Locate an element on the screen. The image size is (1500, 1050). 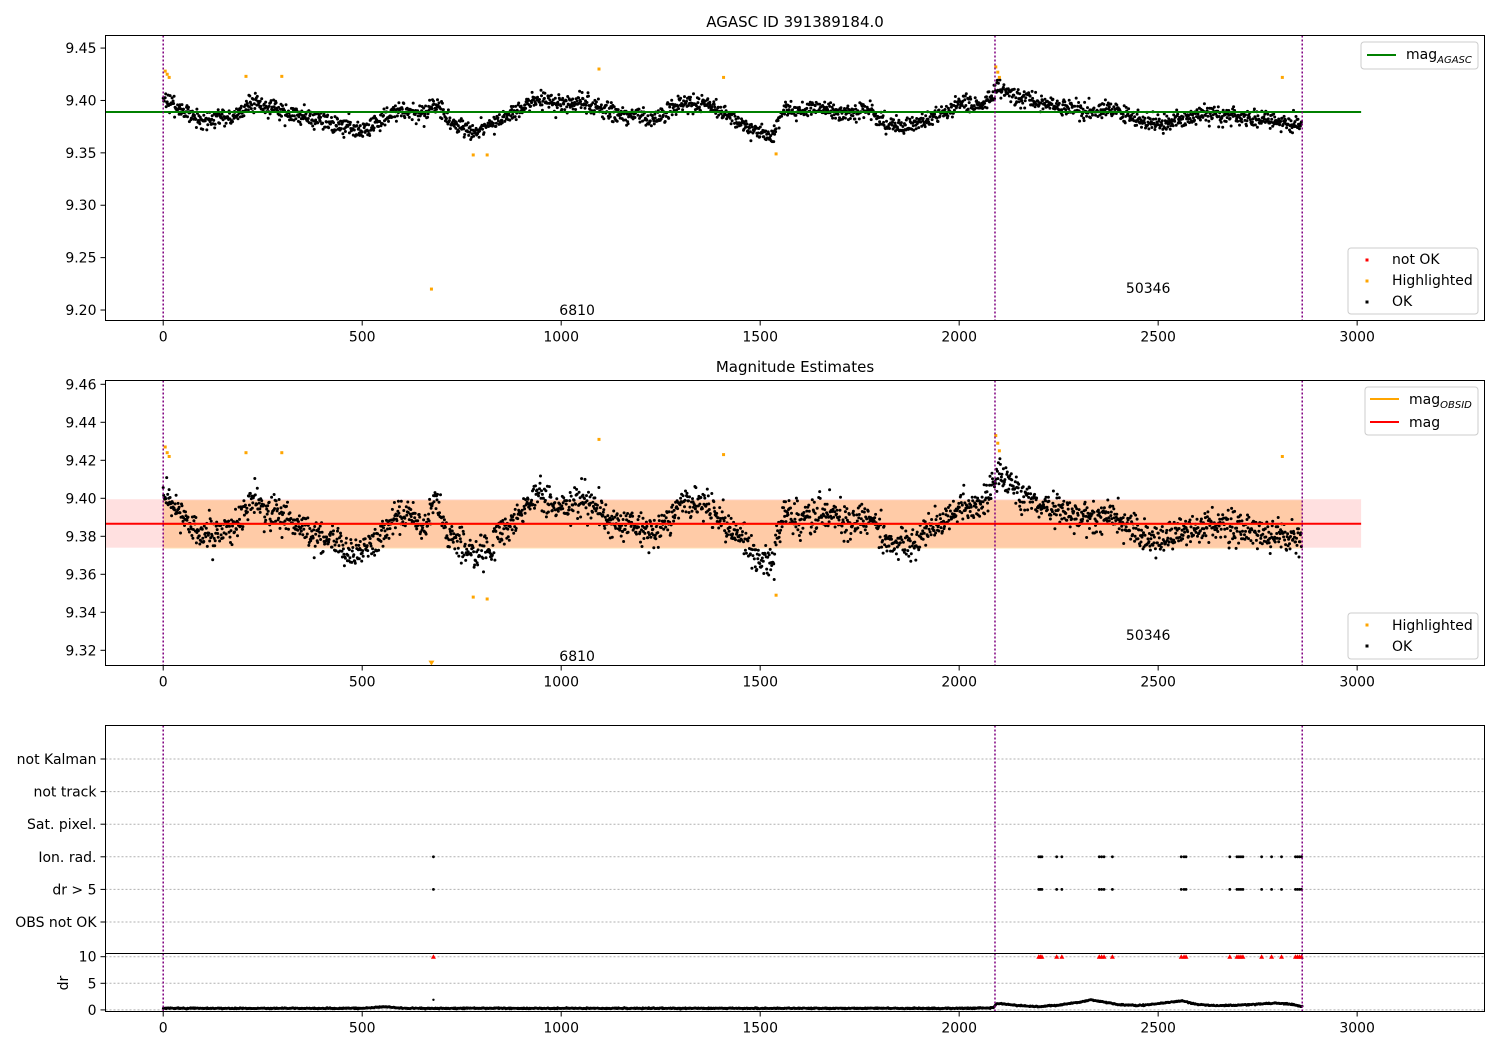
panel-title: Magnitude Estimates is located at coordinates (795, 367).